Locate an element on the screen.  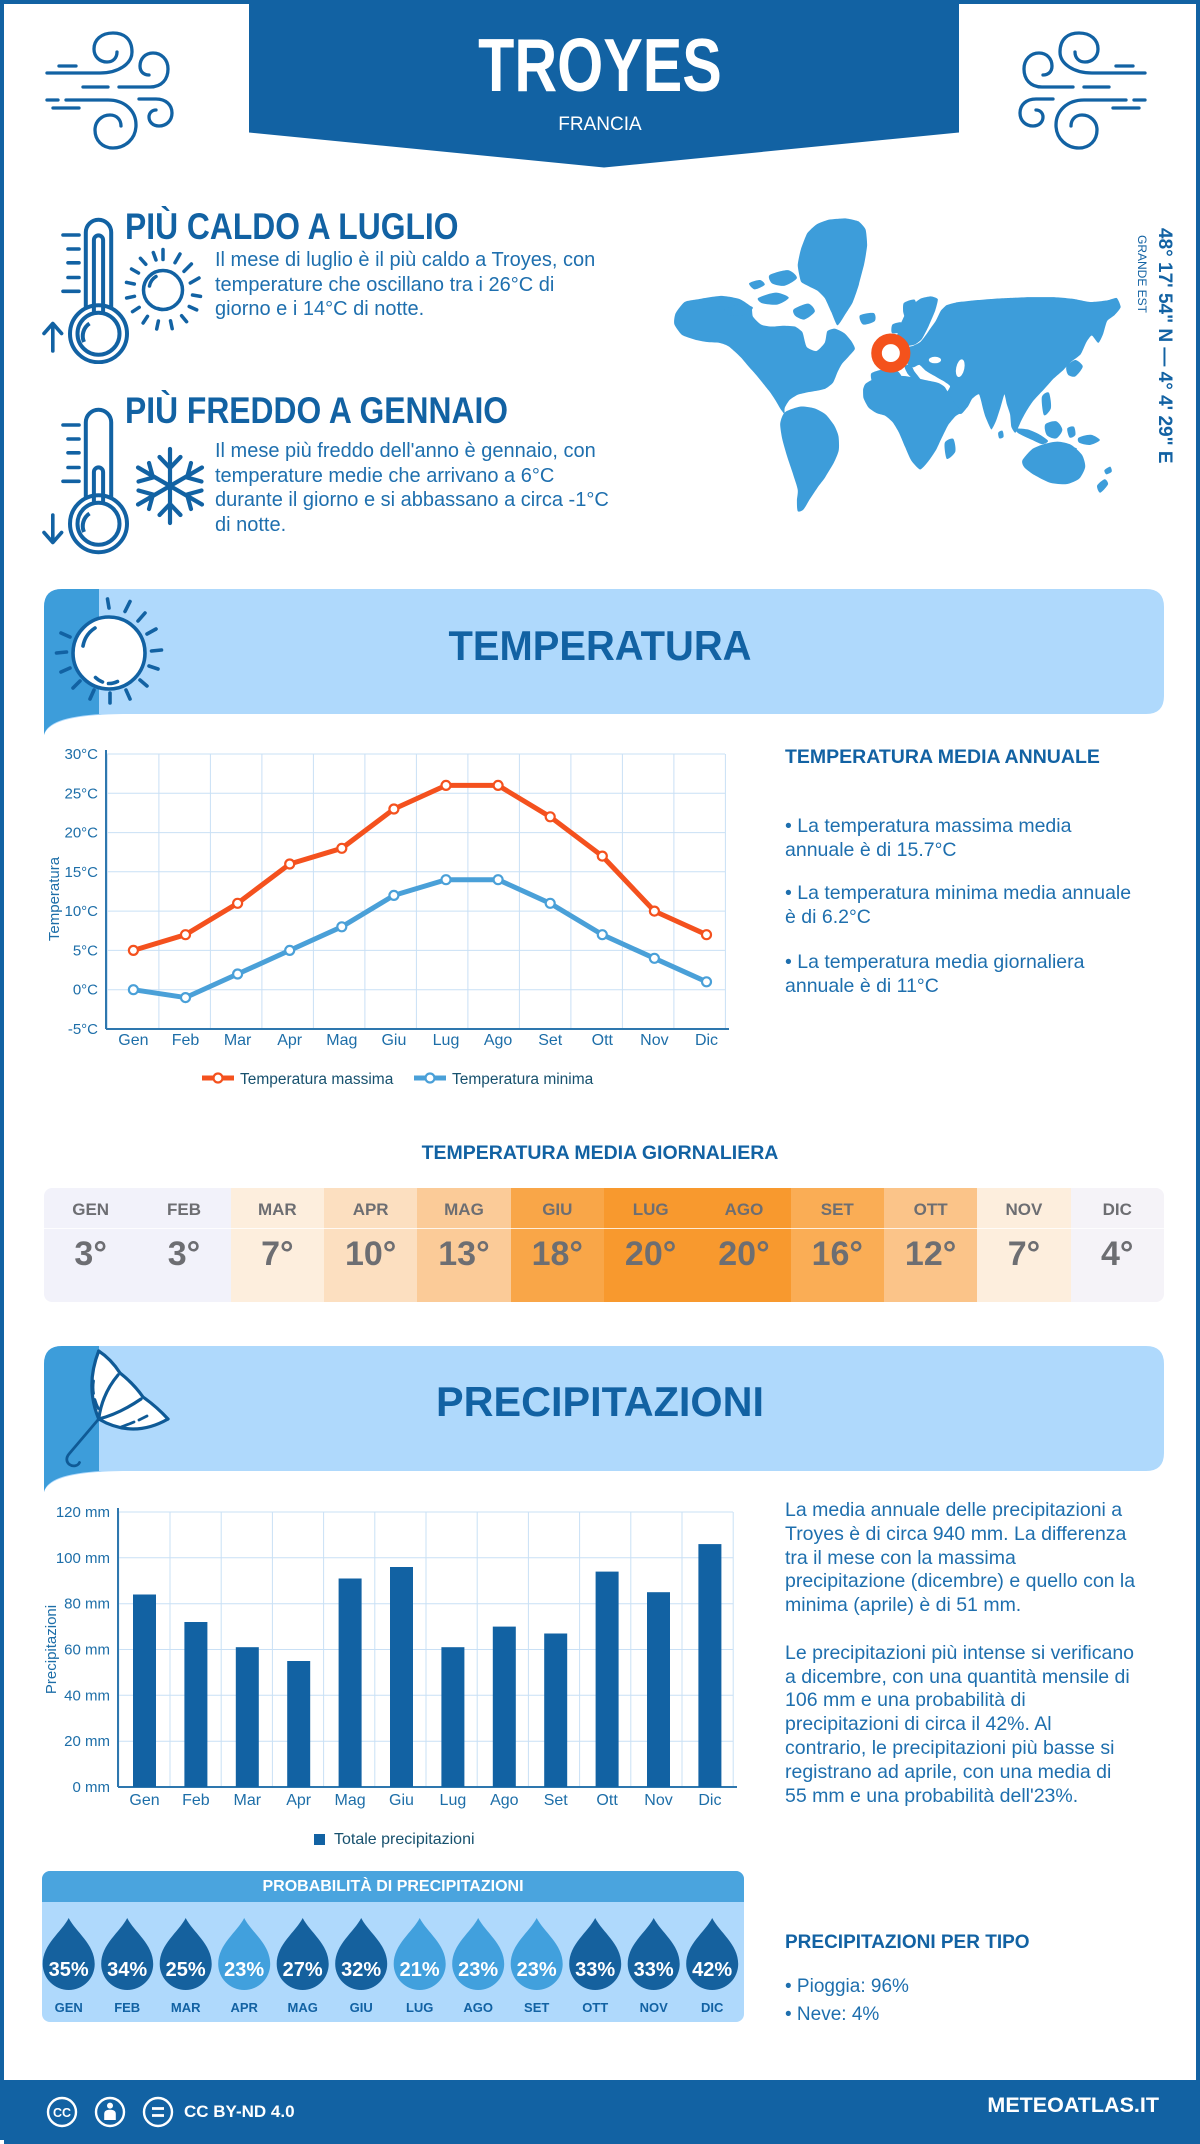
svg-text: 21% is located at coordinates (420, 1970).